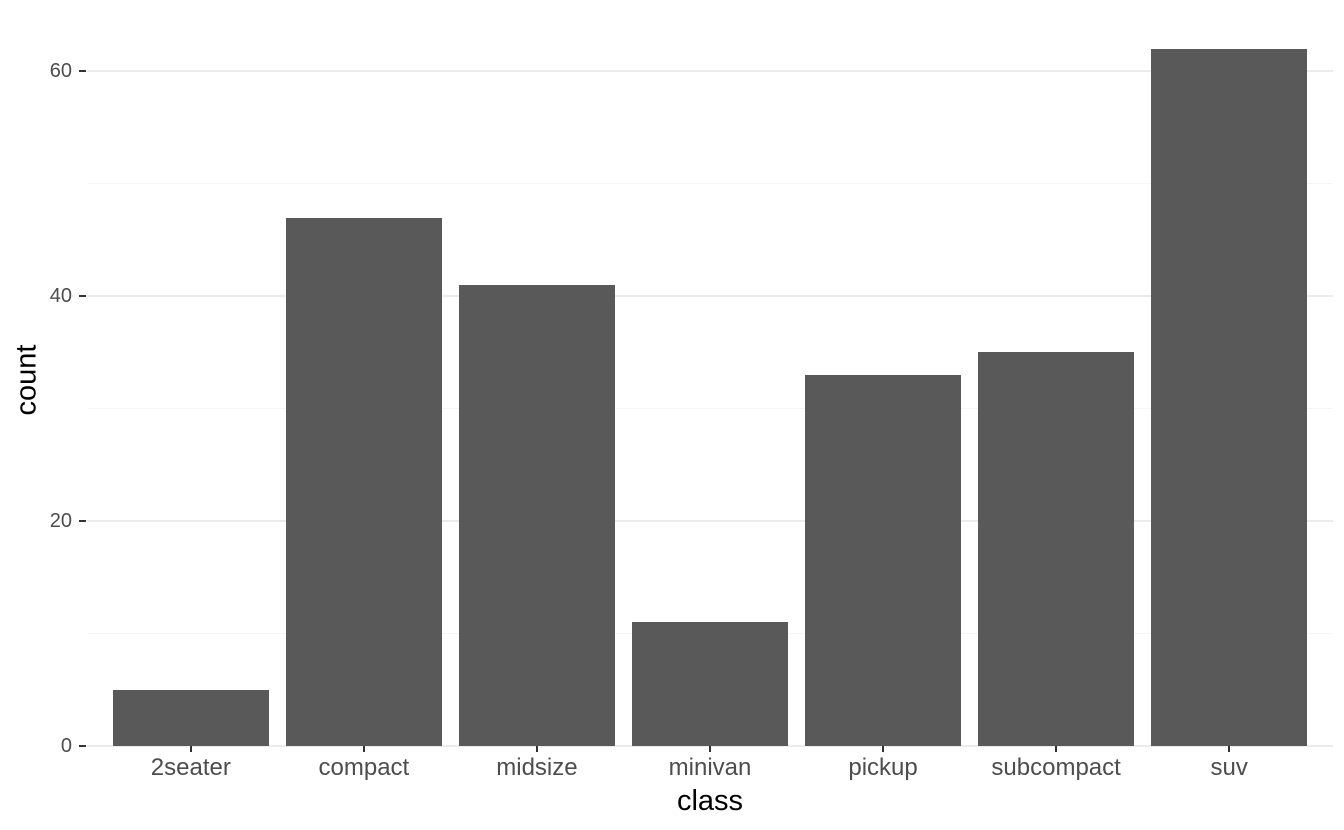 The width and height of the screenshot is (1344, 830). Describe the element at coordinates (710, 801) in the screenshot. I see `x-axis-title: class` at that location.